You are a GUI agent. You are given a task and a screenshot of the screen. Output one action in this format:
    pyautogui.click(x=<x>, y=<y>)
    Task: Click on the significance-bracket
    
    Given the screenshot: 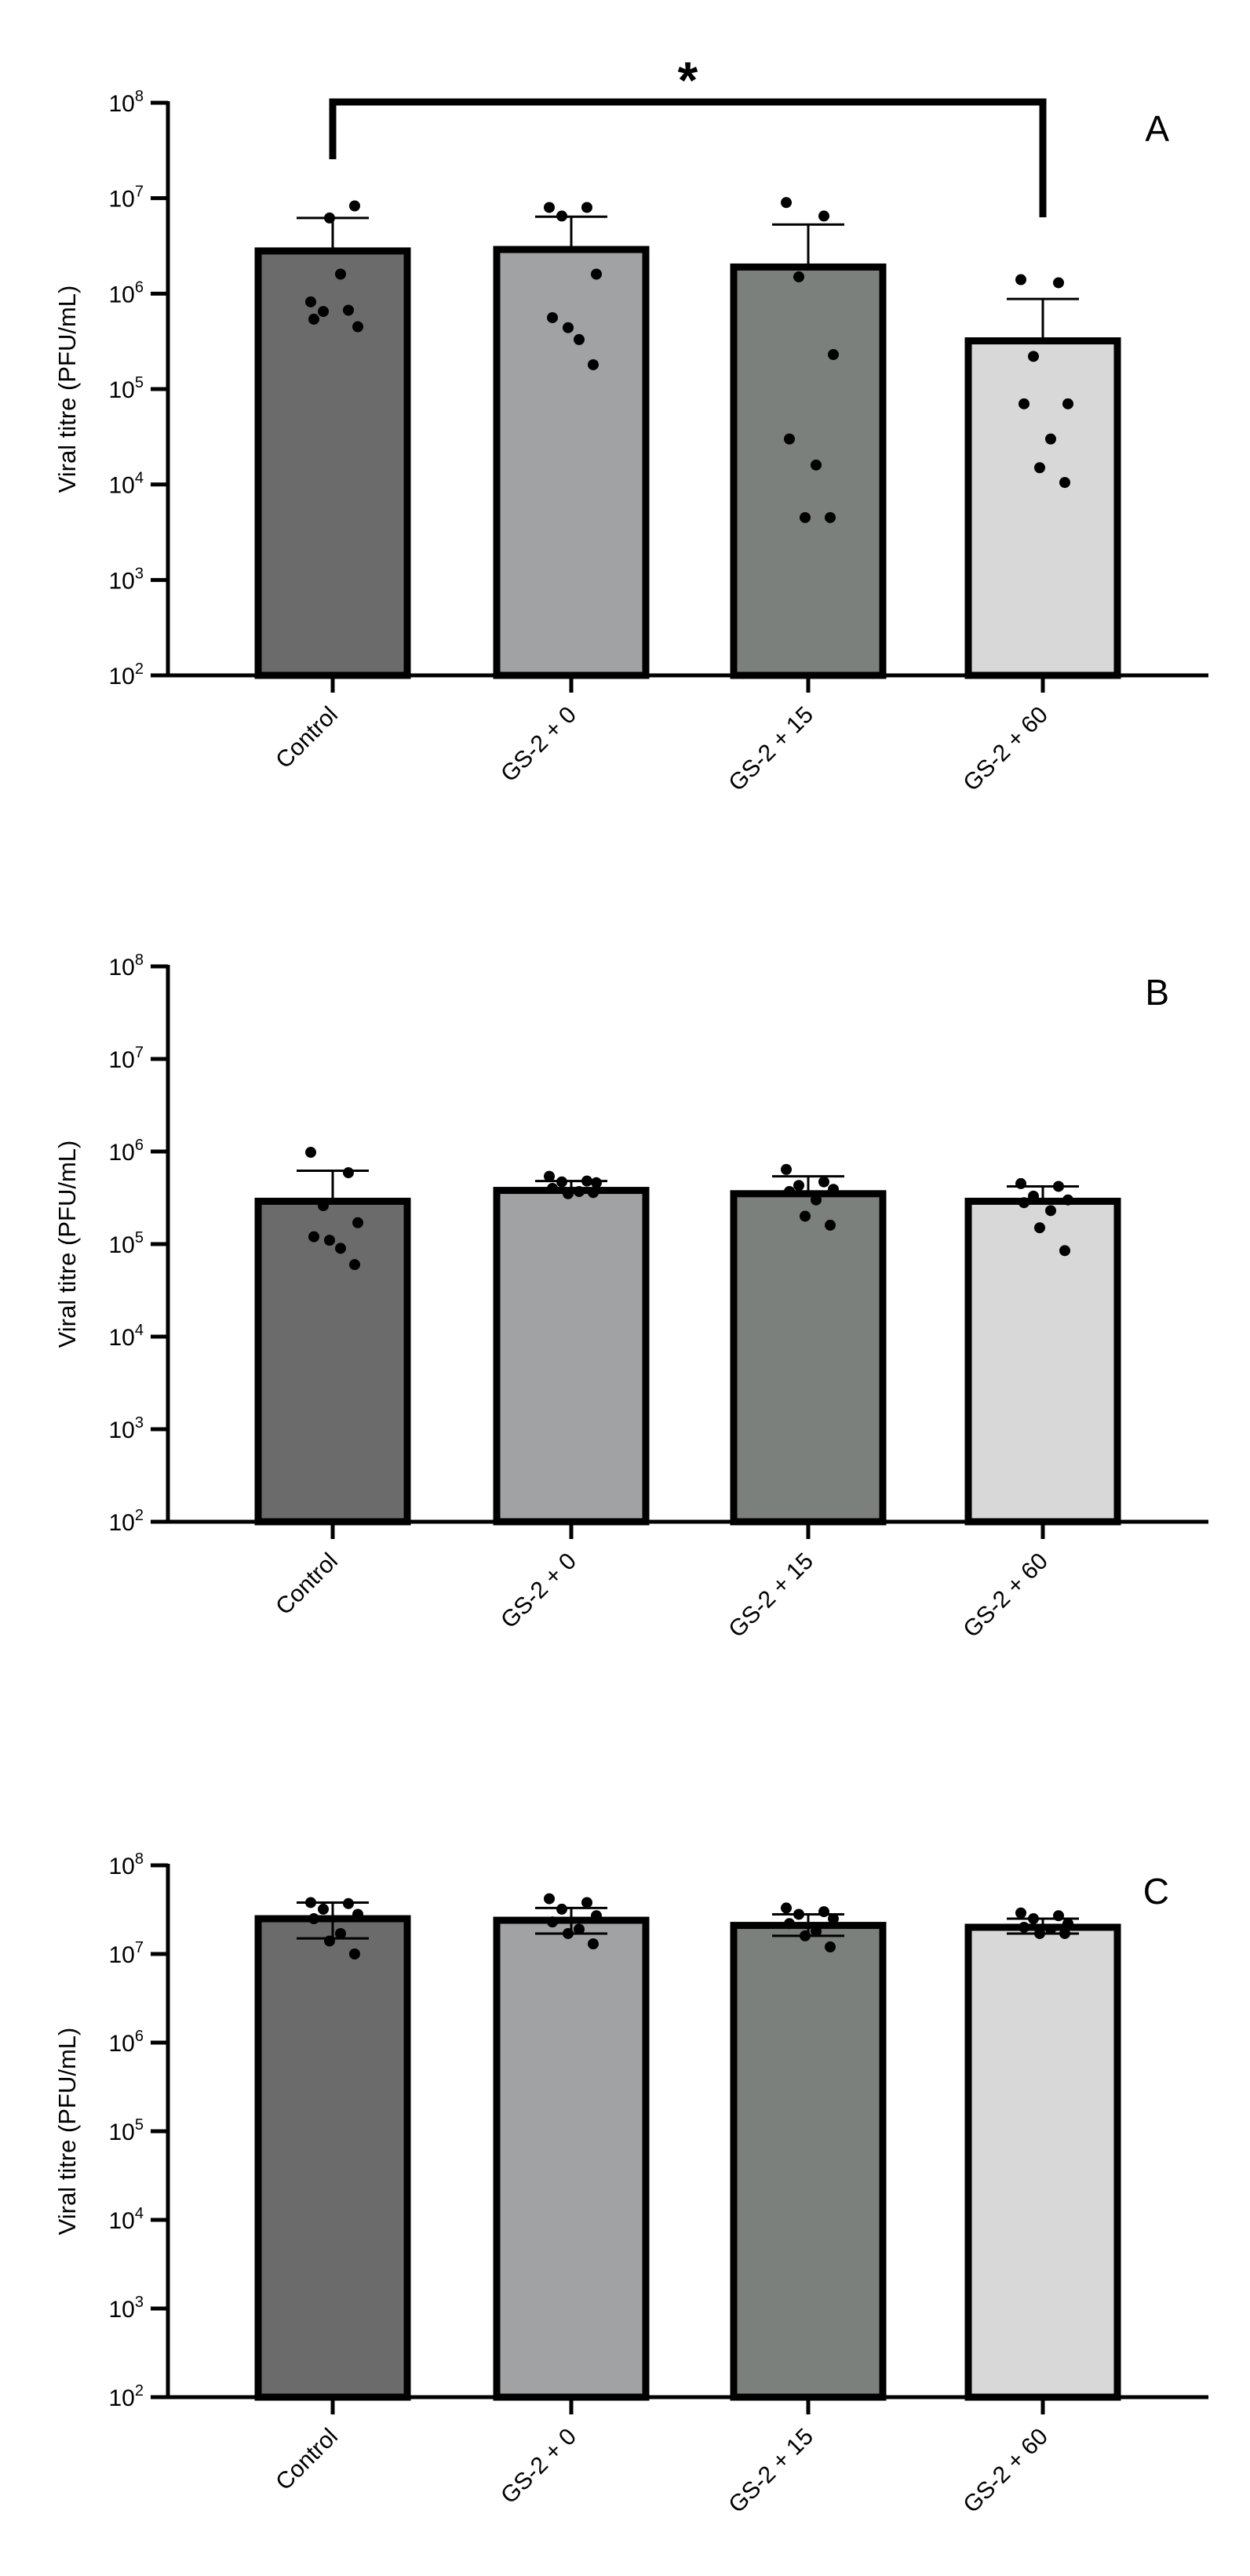 What is the action you would take?
    pyautogui.click(x=688, y=157)
    